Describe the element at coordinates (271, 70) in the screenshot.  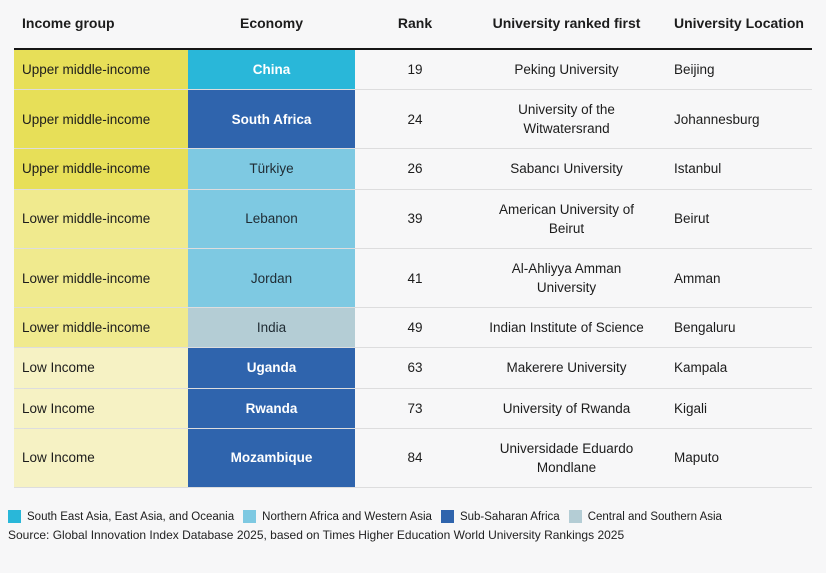
I see `economy-cell: China` at that location.